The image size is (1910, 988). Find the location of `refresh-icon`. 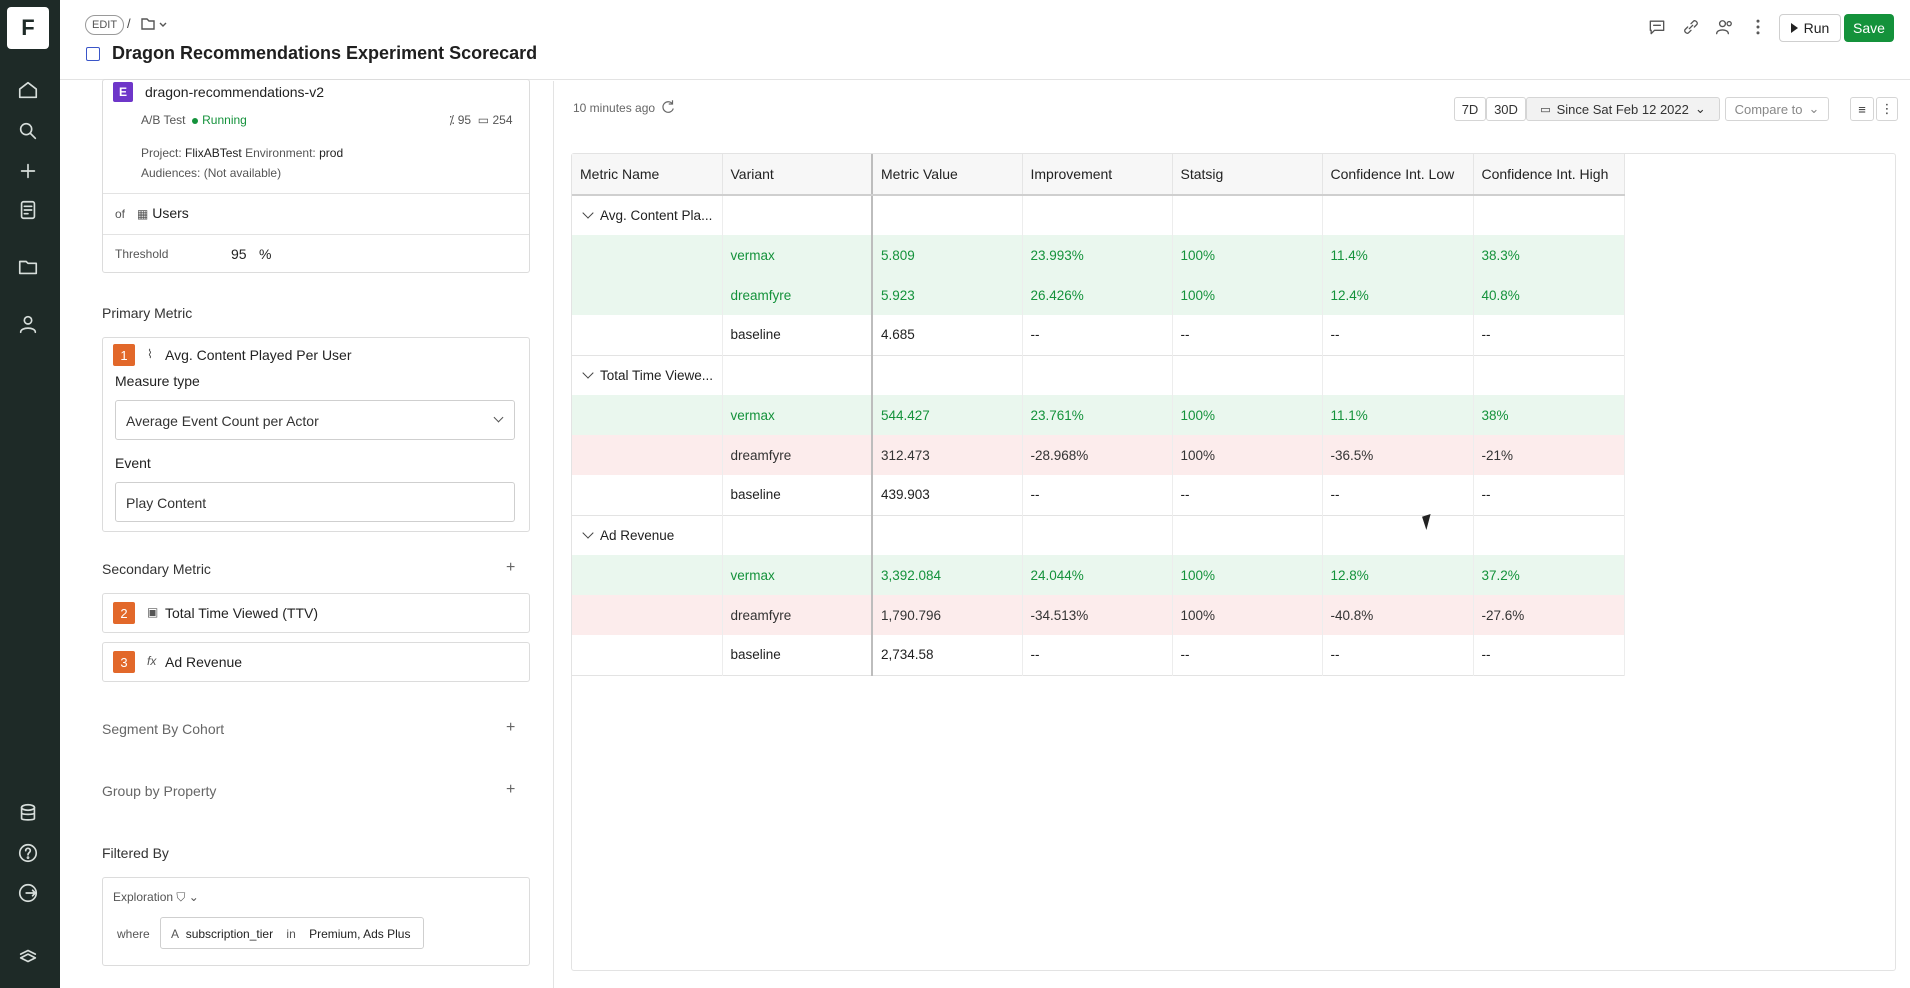

refresh-icon is located at coordinates (668, 107).